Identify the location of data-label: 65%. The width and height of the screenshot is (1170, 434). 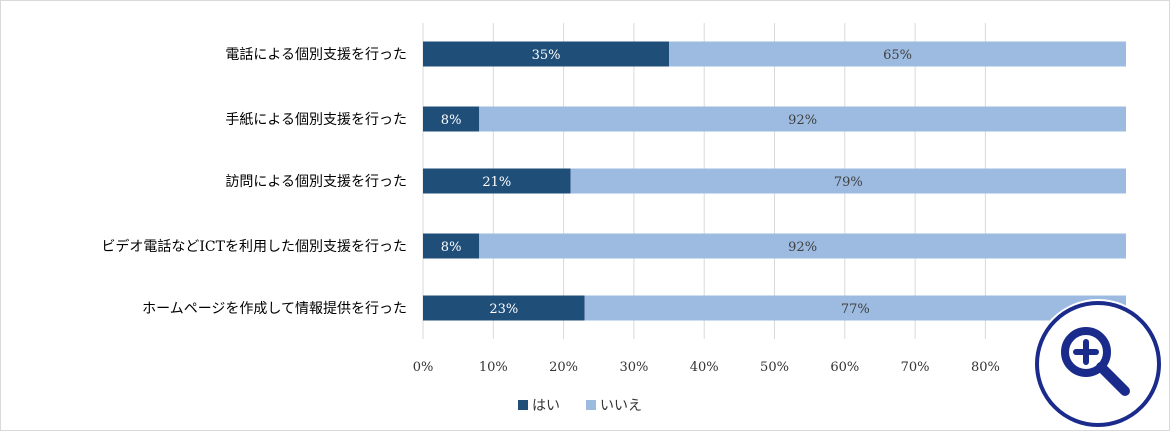
(897, 55).